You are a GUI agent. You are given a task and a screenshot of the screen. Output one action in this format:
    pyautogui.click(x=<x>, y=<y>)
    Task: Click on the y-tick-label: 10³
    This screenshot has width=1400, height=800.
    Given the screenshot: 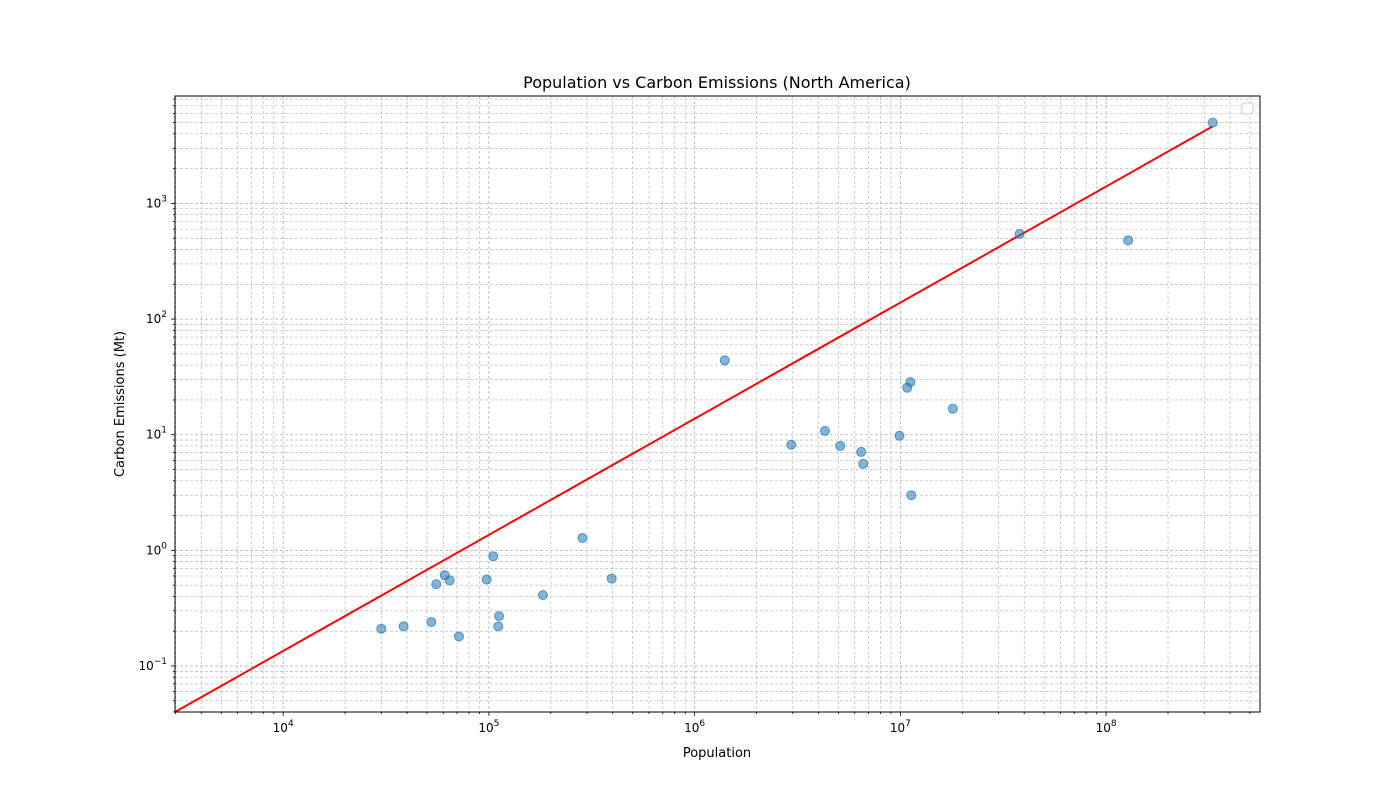 What is the action you would take?
    pyautogui.click(x=156, y=202)
    